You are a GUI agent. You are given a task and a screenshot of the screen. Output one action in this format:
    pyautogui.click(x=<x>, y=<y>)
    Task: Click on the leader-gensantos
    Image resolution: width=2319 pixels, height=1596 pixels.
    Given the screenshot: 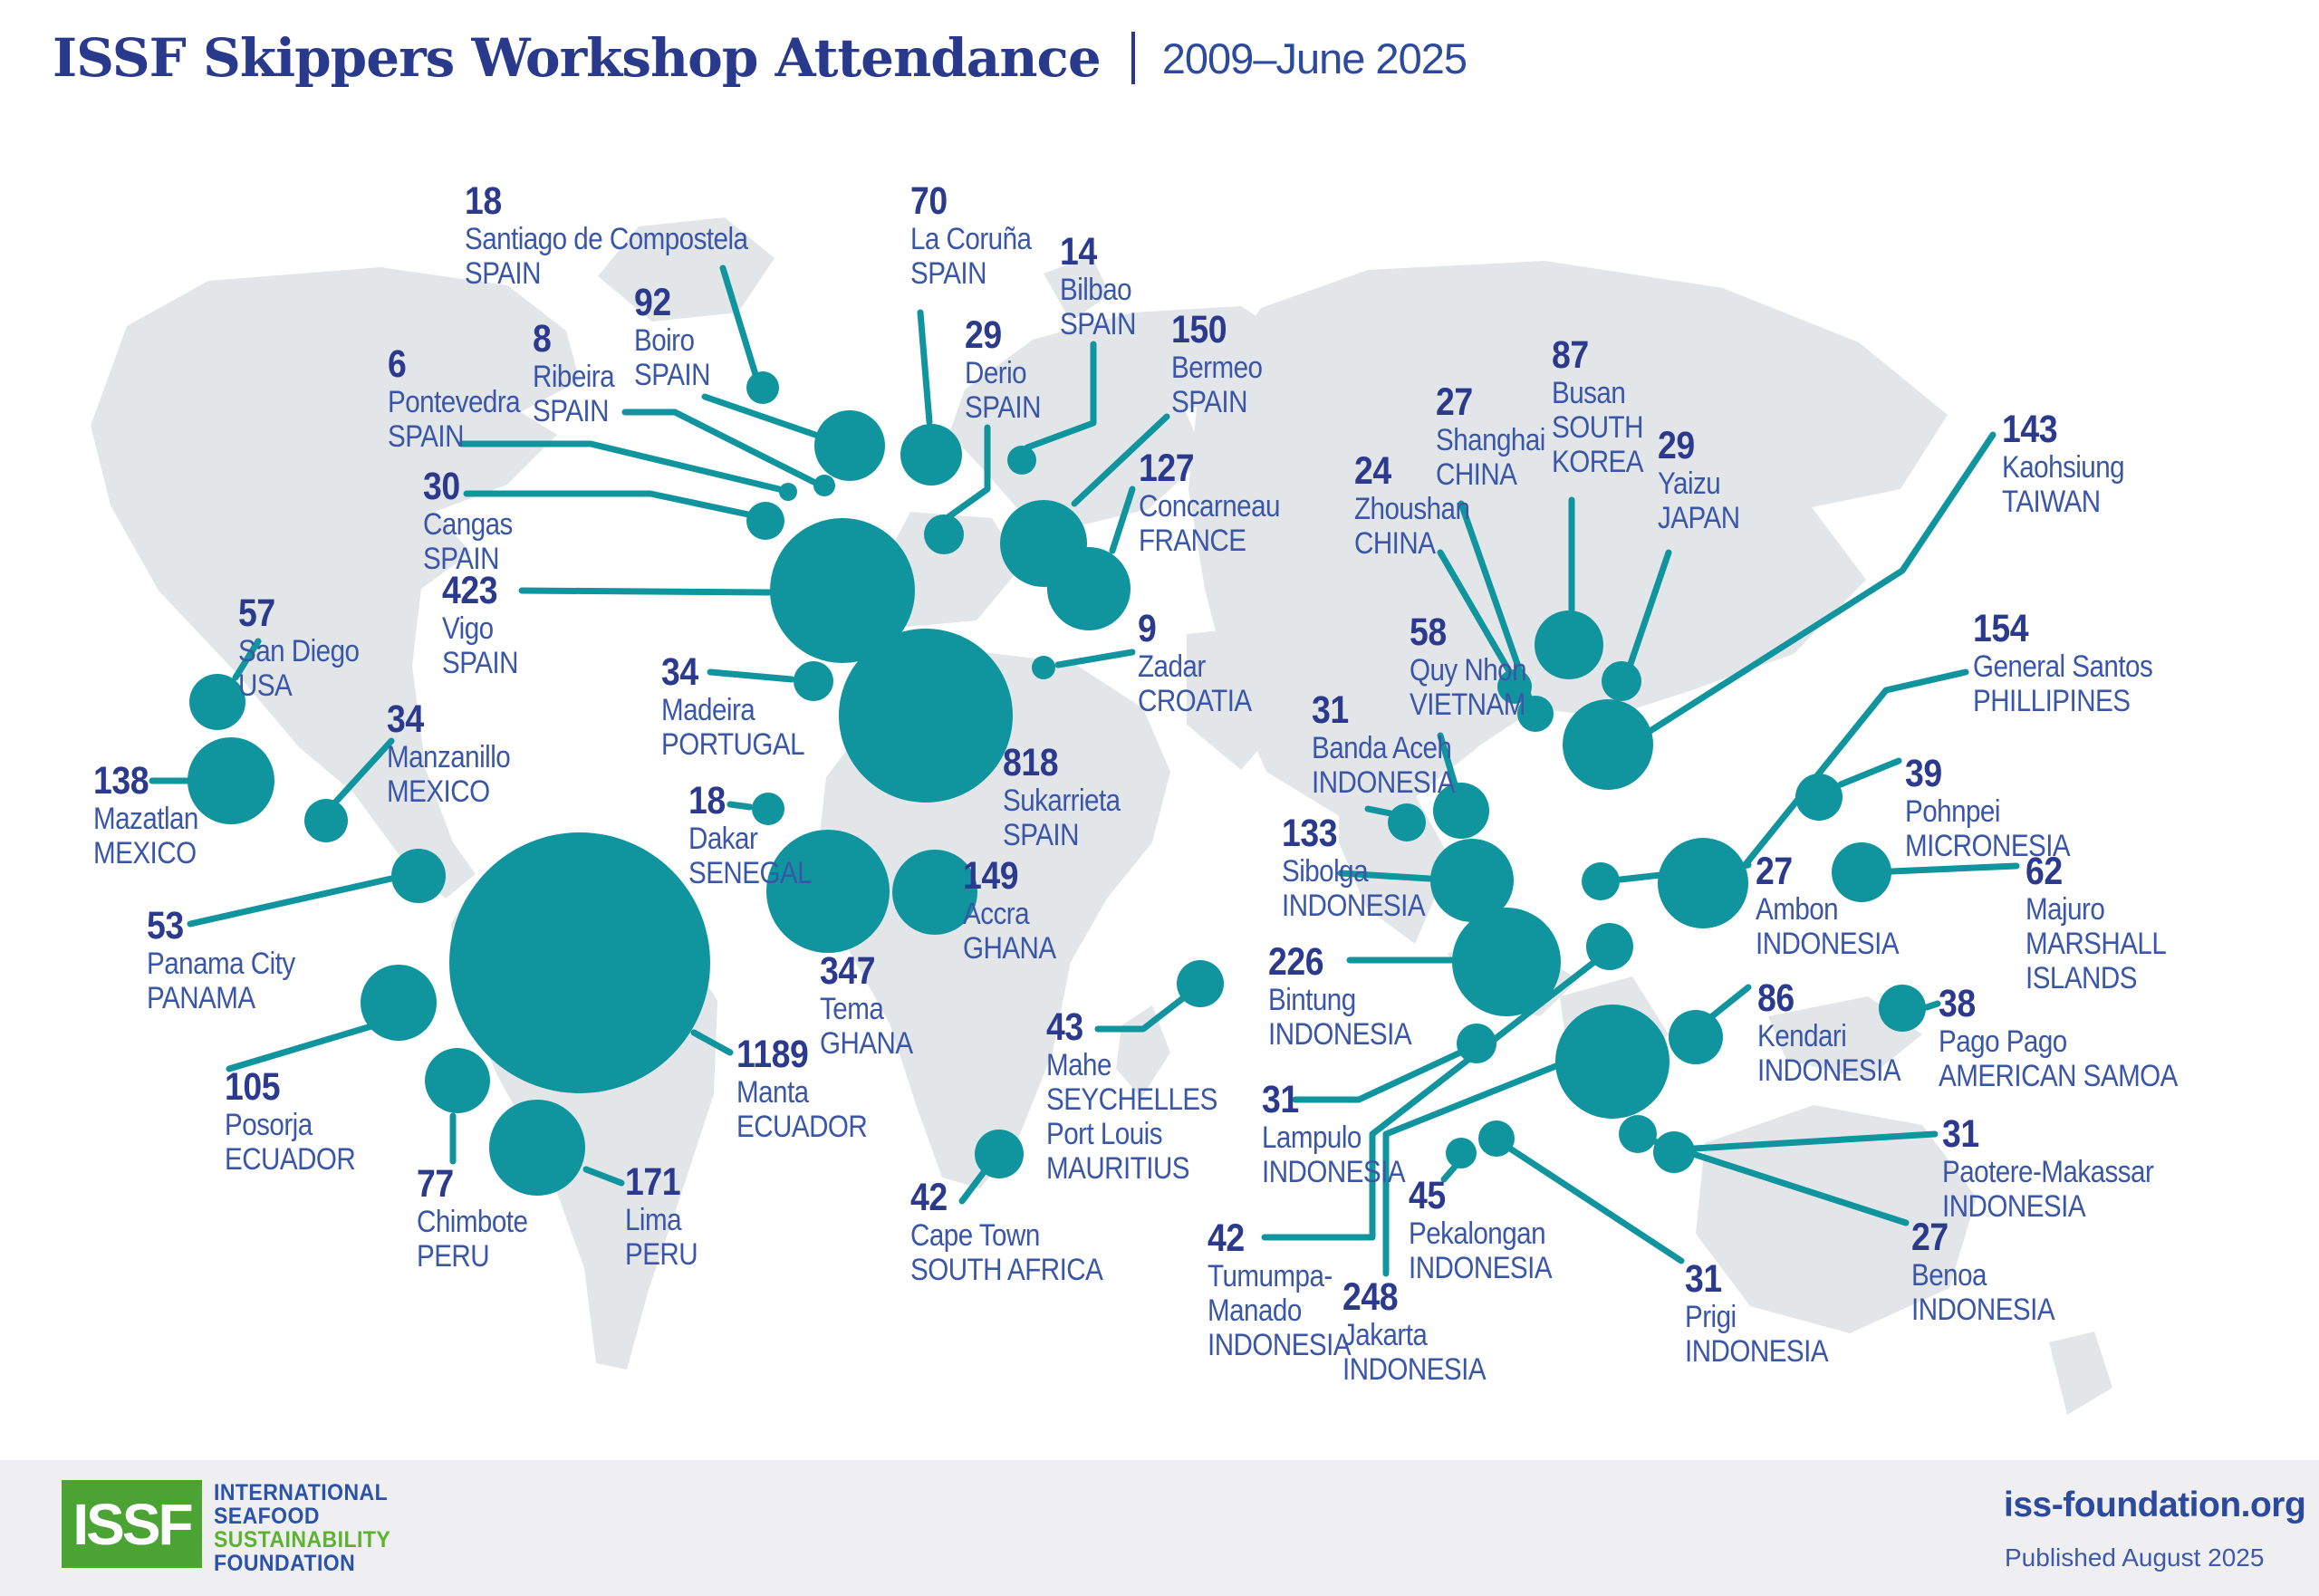 What is the action you would take?
    pyautogui.click(x=1854, y=769)
    